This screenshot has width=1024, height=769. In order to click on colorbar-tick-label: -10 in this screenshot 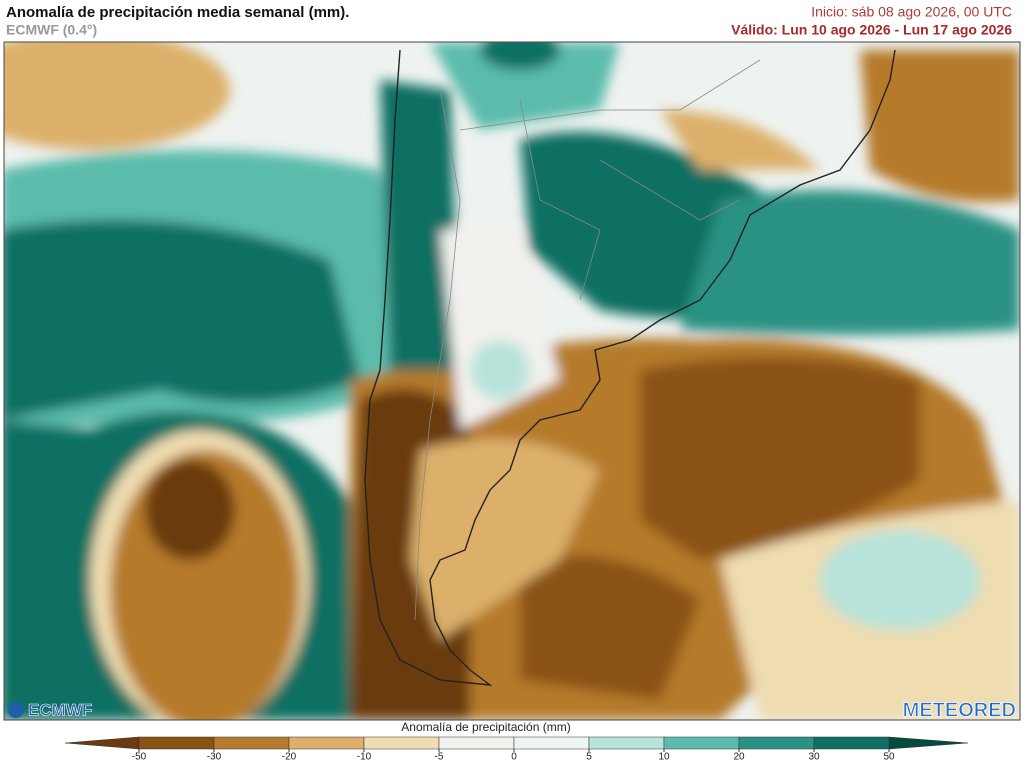, I will do `click(364, 757)`.